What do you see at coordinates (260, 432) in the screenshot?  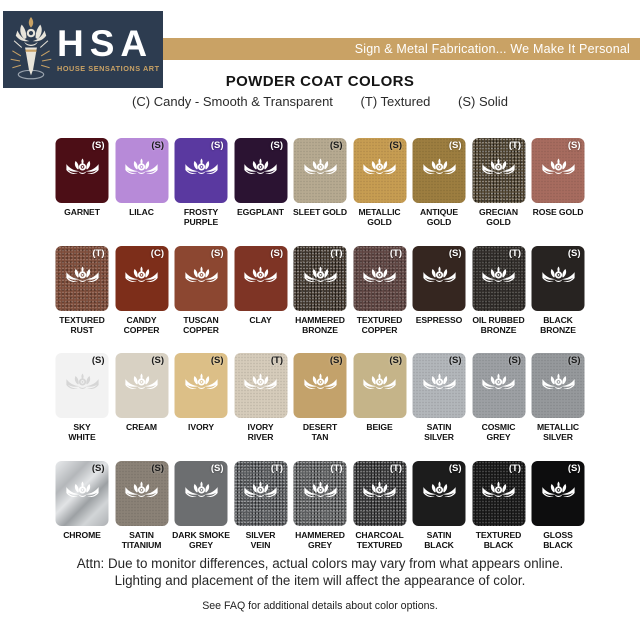 I see `swatch-label: IVORY RIVER` at bounding box center [260, 432].